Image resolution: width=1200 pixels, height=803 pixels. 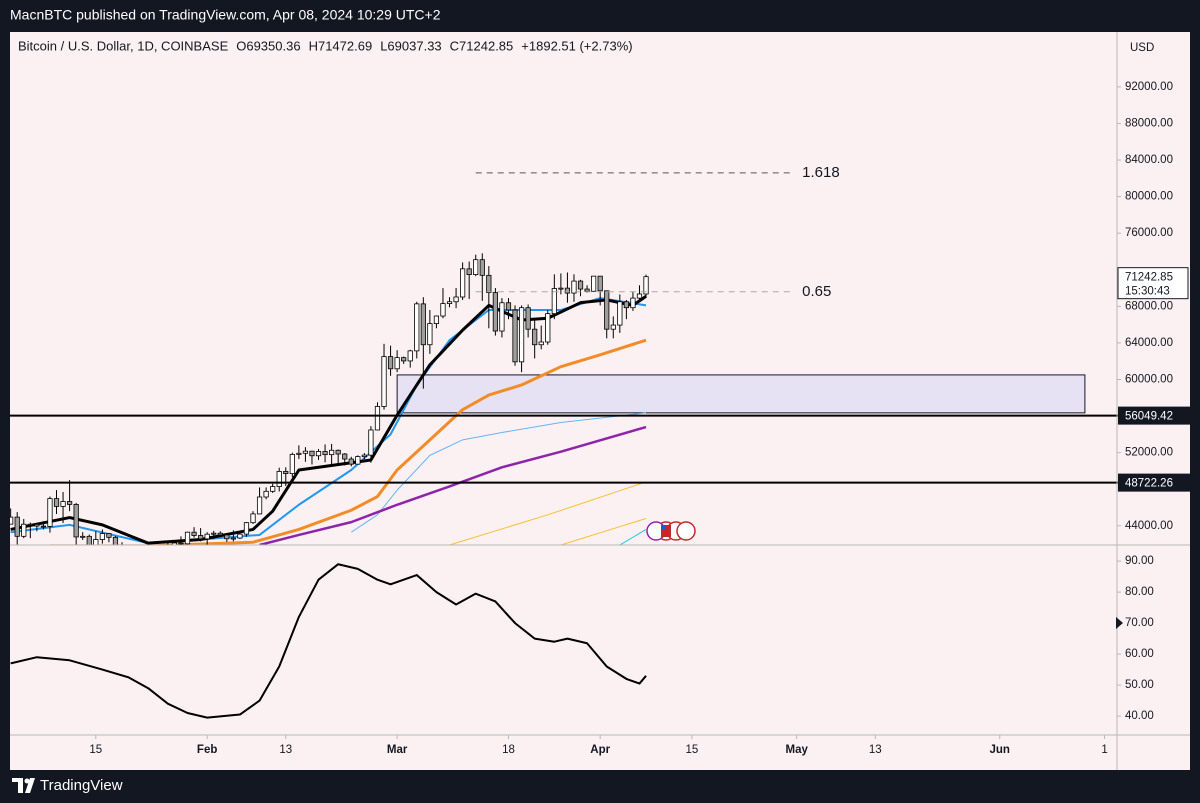 I want to click on y-tick-label: 92000.00, so click(x=1149, y=87).